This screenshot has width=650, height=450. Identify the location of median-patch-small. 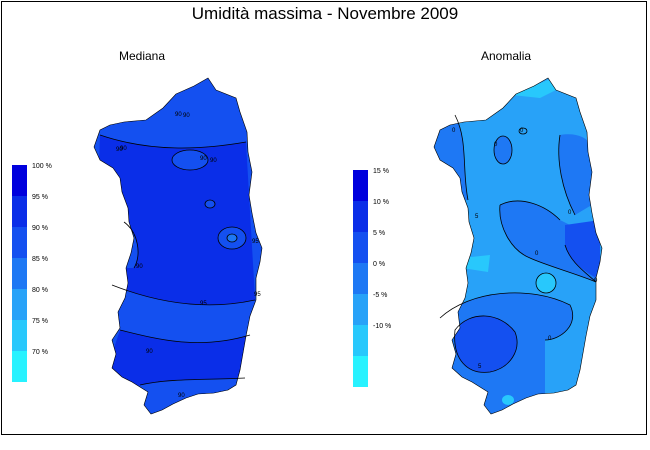
(210, 204).